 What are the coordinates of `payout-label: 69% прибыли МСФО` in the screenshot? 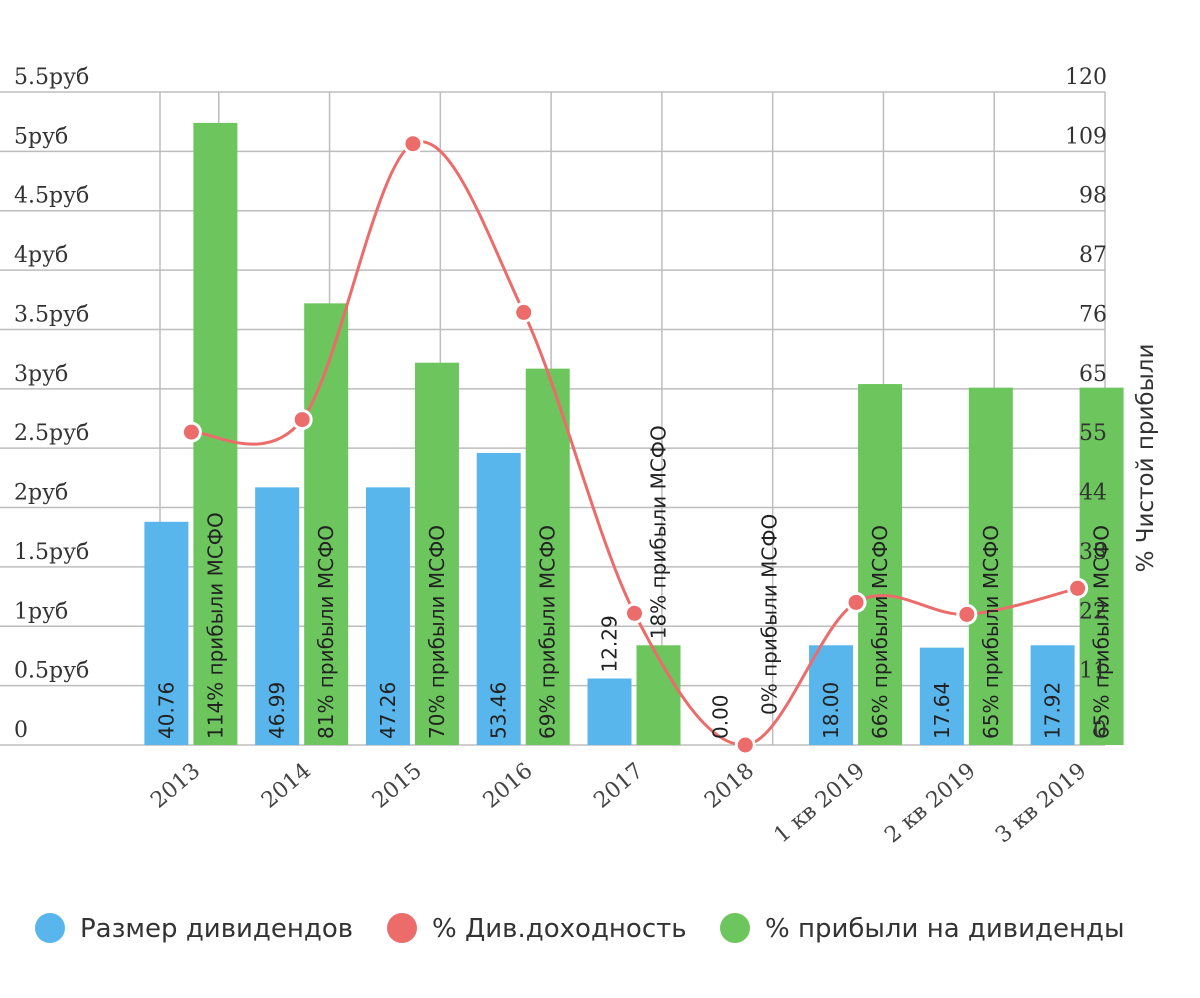 It's located at (548, 632).